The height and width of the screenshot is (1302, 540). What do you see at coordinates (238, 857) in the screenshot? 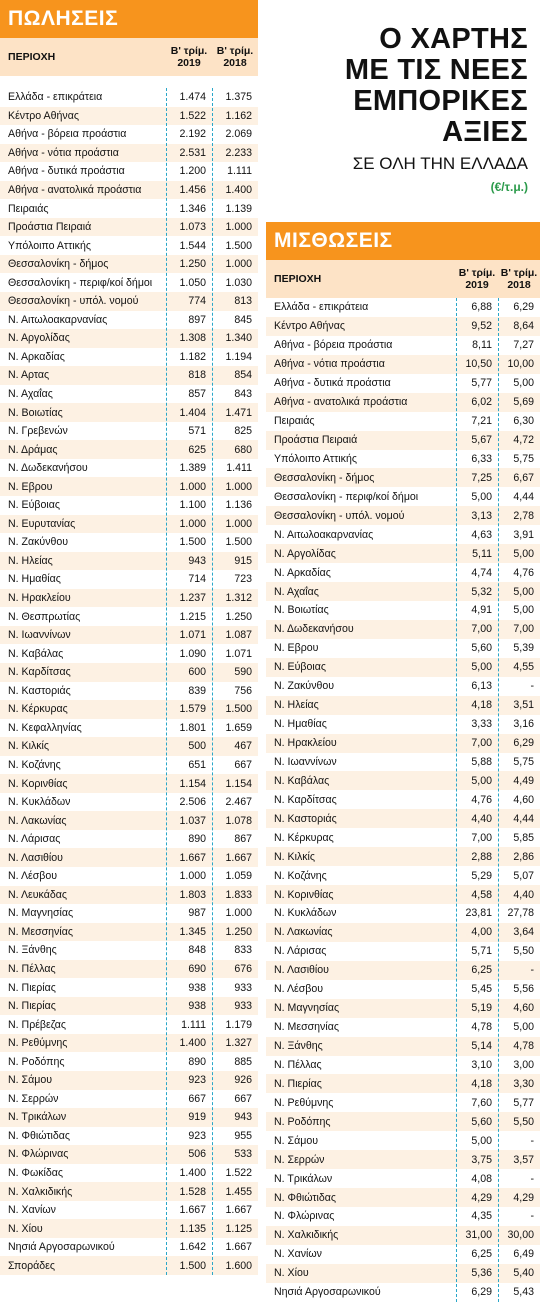
I see `value-2018-cell: 1.667` at bounding box center [238, 857].